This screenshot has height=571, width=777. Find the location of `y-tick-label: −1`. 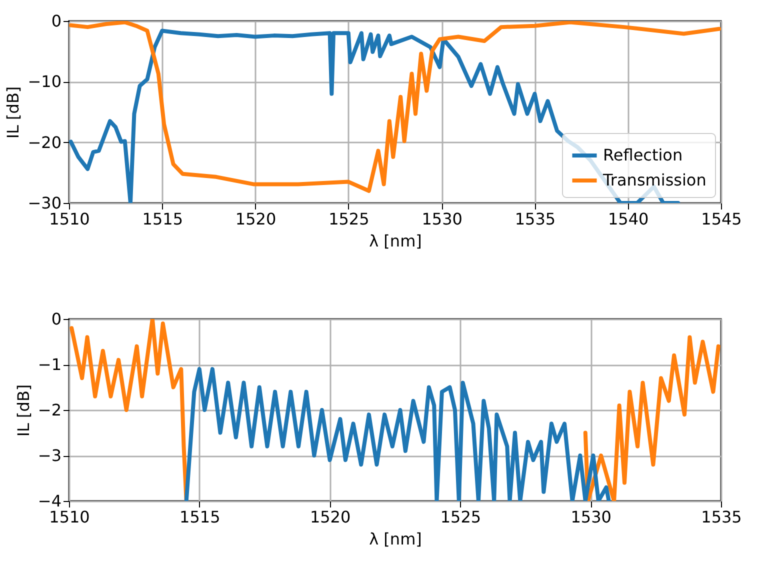

y-tick-label: −1 is located at coordinates (50, 364).